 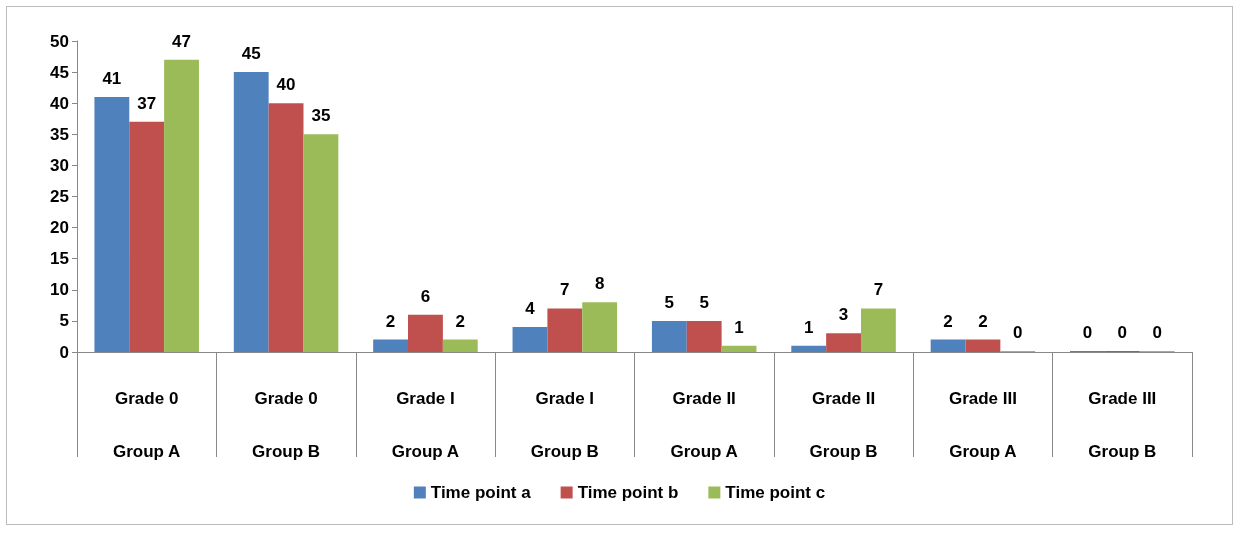 What do you see at coordinates (59, 290) in the screenshot?
I see `y-tick-label: 10` at bounding box center [59, 290].